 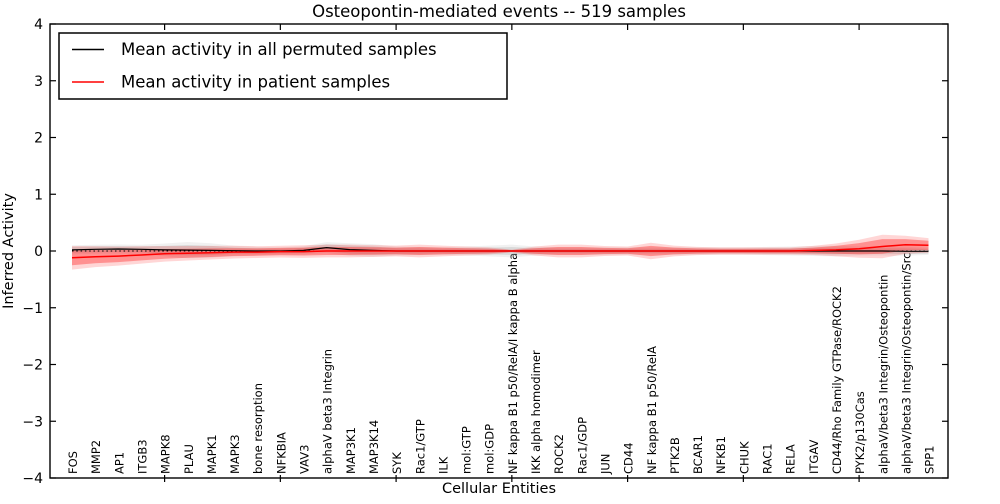 What do you see at coordinates (837, 380) in the screenshot?
I see `x-tick-label: CD44/Rho Family GTPase/ROCK2` at bounding box center [837, 380].